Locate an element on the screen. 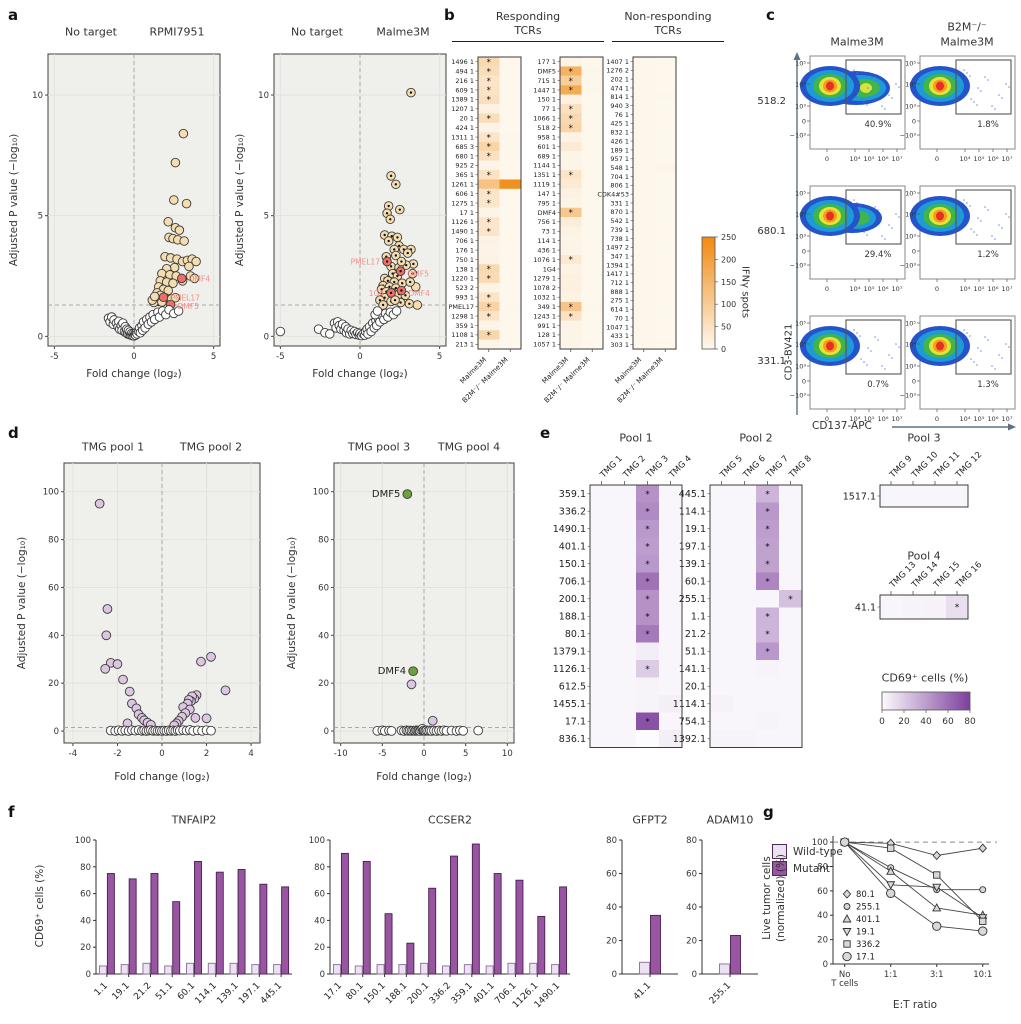 This screenshot has width=1021, height=1024. cell-density-blob is located at coordinates (830, 346).